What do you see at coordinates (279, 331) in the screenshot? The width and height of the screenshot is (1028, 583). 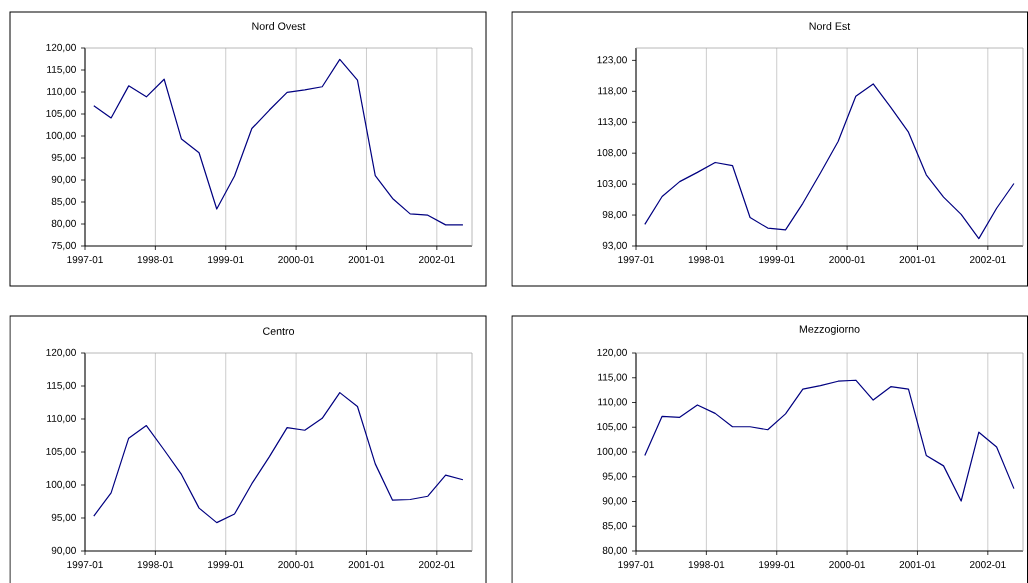 I see `chart-title: Centro` at bounding box center [279, 331].